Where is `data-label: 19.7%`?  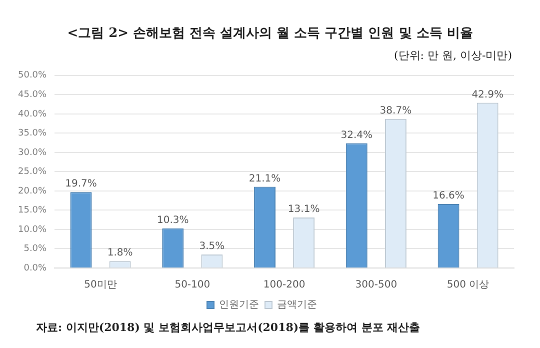
data-label: 19.7% is located at coordinates (81, 184).